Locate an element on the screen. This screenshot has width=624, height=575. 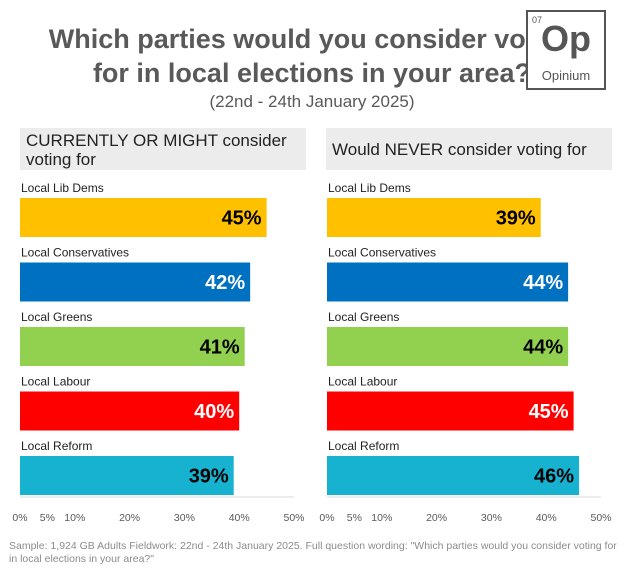
right-x-tick-label: 5% is located at coordinates (354, 518).